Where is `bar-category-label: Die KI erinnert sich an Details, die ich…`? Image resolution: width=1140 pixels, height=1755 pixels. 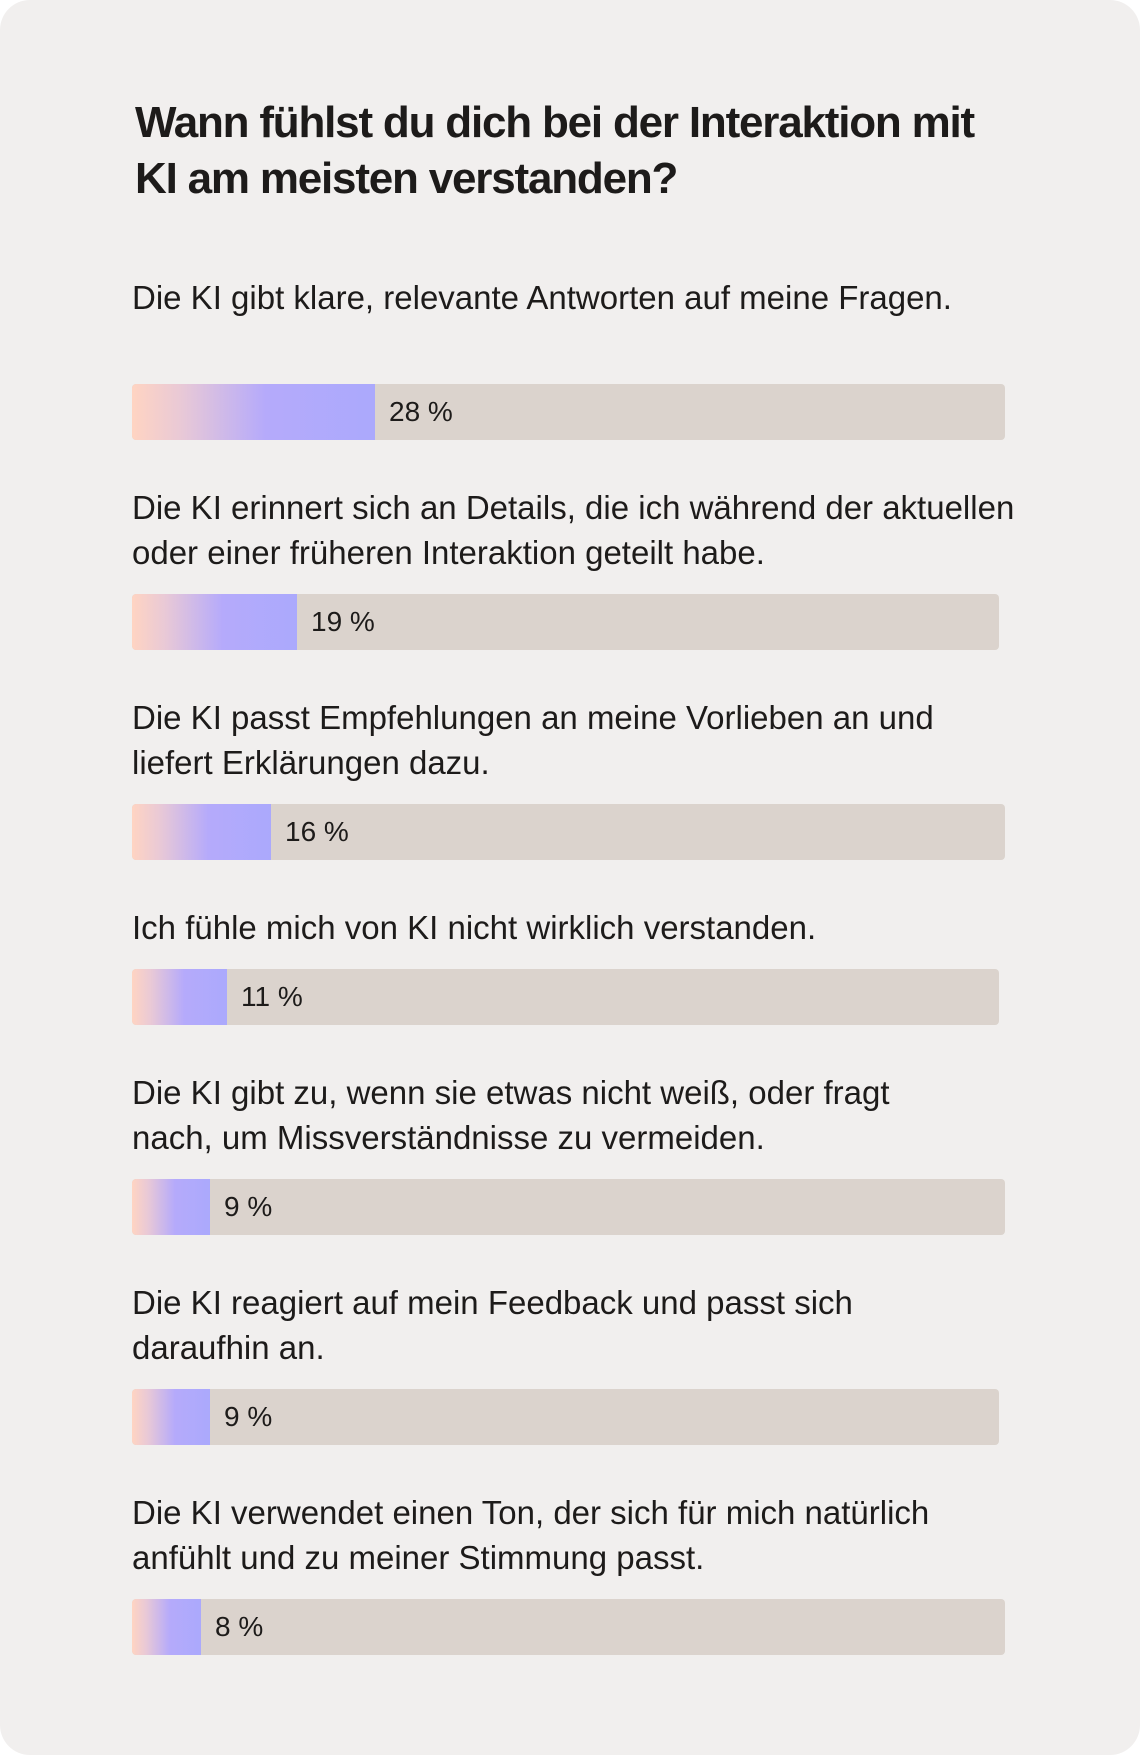 bar-category-label: Die KI erinnert sich an Details, die ich… is located at coordinates (573, 530).